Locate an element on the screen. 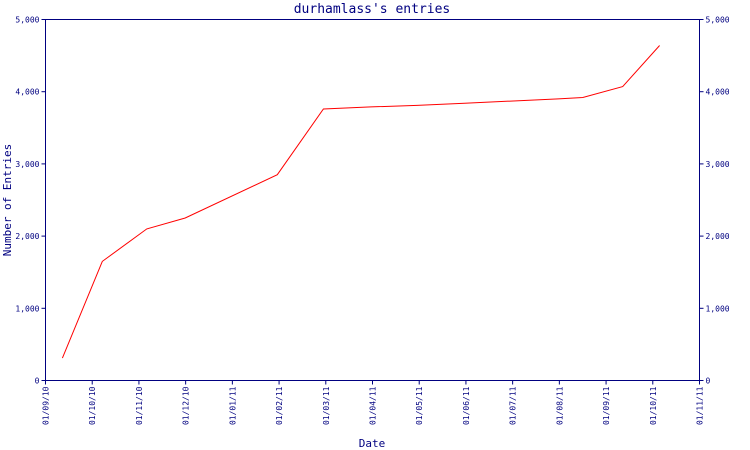  chart-title: durhamlass's entries is located at coordinates (372, 9).